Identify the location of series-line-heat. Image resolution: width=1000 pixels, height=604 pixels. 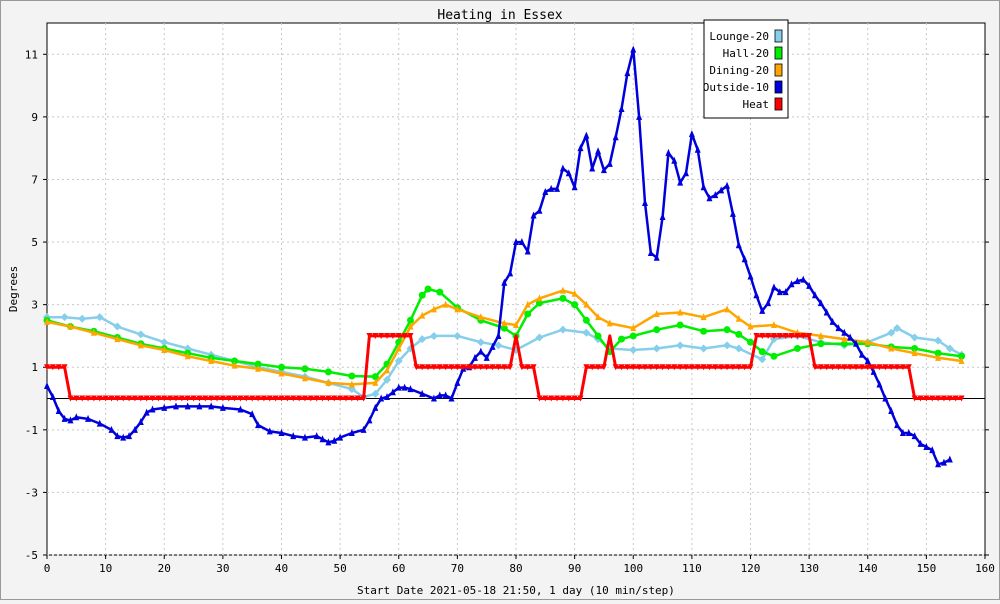
(504, 367).